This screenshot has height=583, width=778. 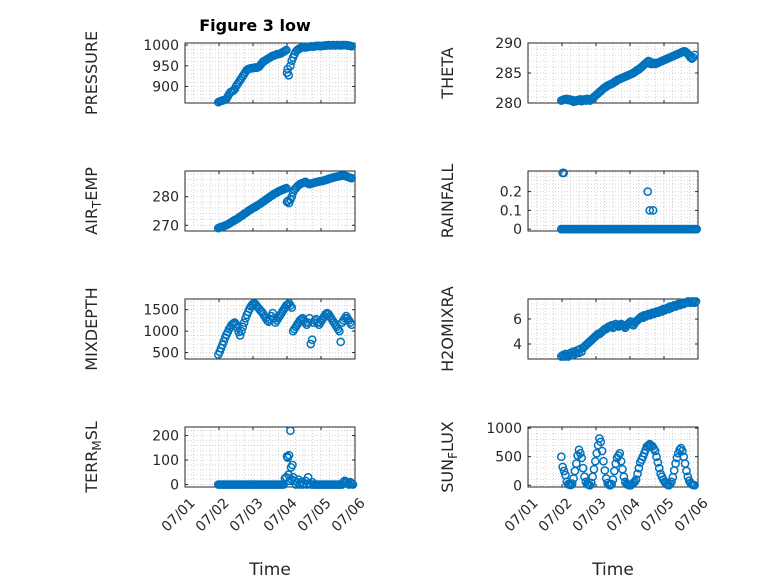 What do you see at coordinates (517, 345) in the screenshot?
I see `y-tick-label: 4` at bounding box center [517, 345].